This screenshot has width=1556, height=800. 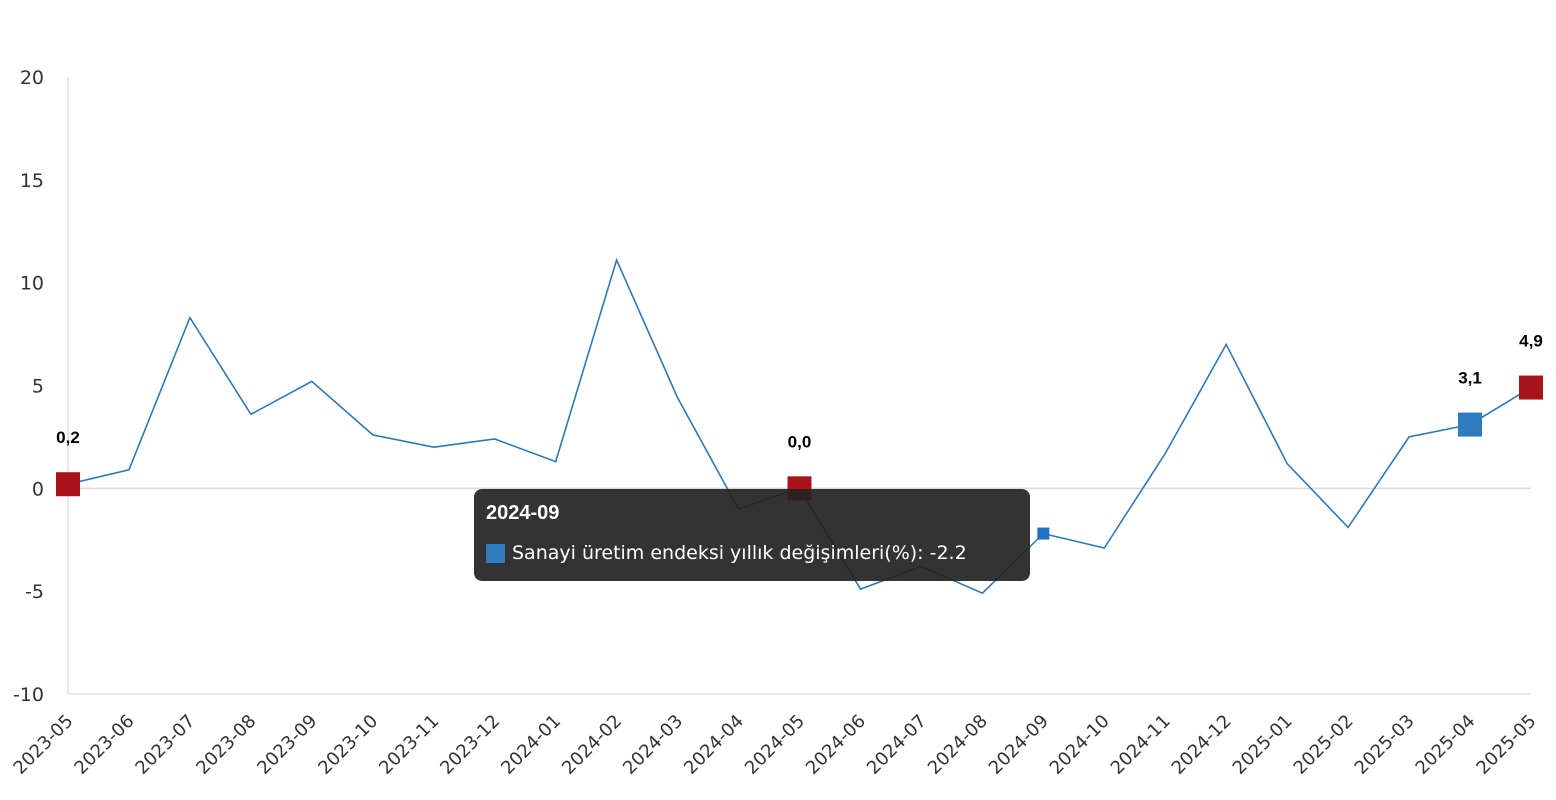 I want to click on x-tick-label: 2023-07, so click(x=165, y=745).